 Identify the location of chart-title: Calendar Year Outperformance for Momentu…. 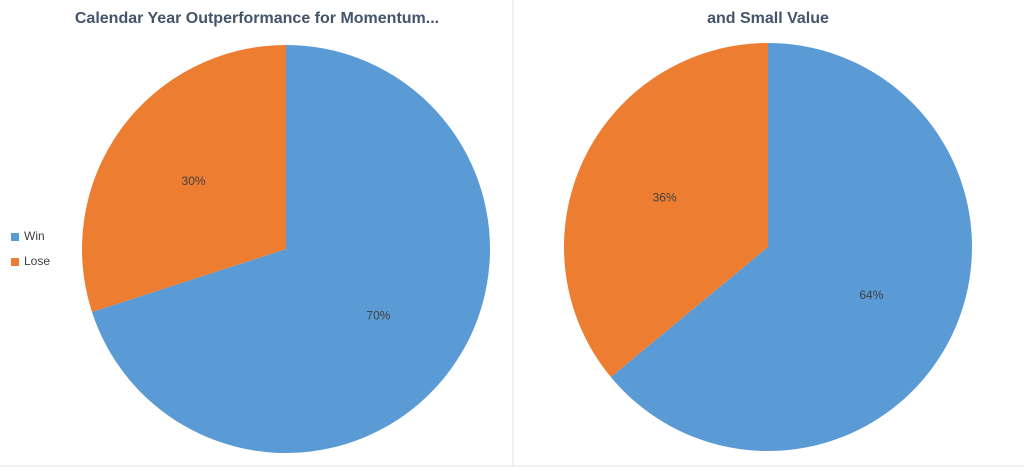
(257, 18).